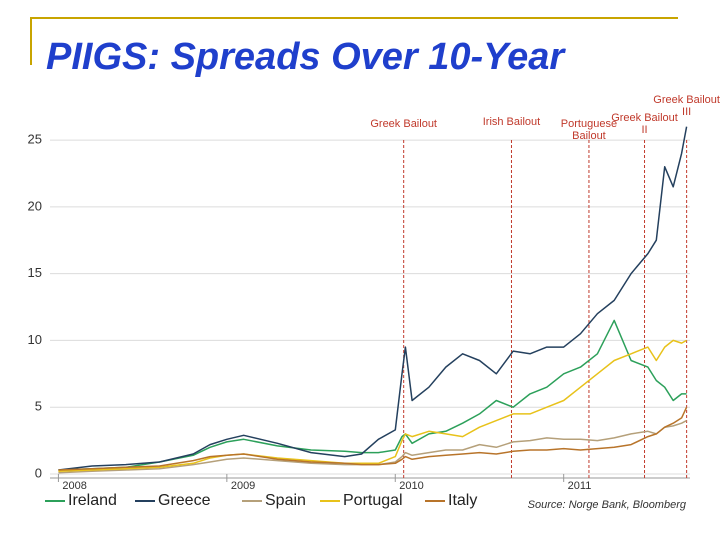  What do you see at coordinates (511, 122) in the screenshot?
I see `event-label: Irish Bailout` at bounding box center [511, 122].